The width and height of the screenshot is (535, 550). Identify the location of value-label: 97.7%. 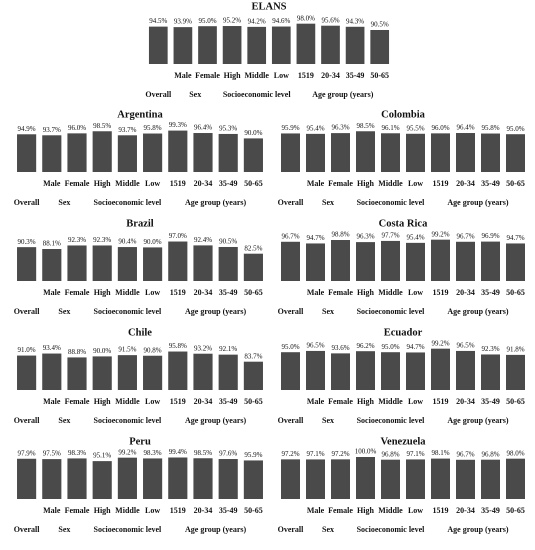
(390, 236).